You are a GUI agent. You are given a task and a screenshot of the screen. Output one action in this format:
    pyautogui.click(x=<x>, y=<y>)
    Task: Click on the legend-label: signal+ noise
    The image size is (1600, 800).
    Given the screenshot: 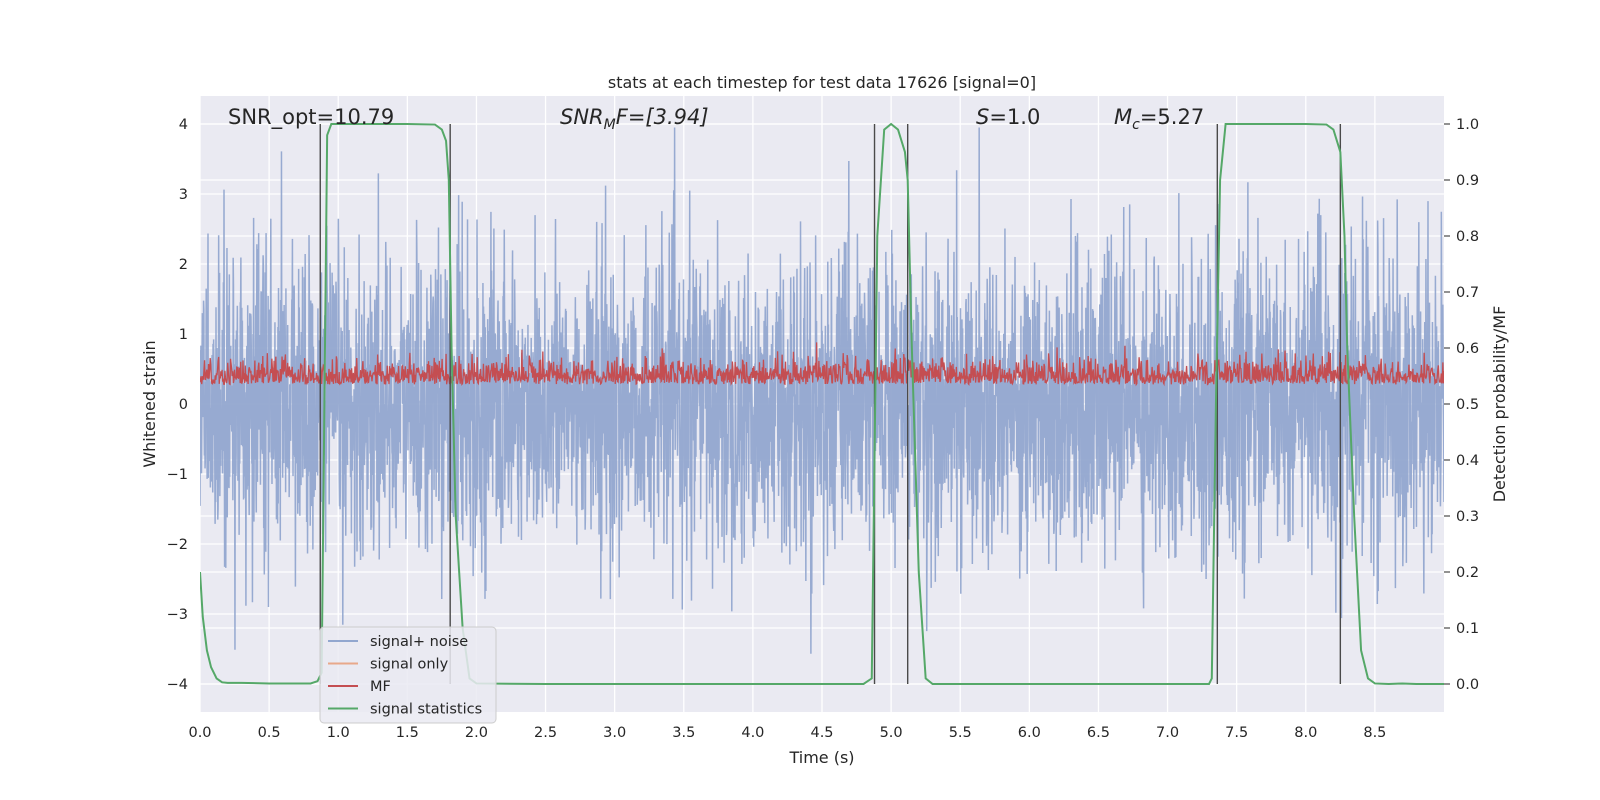 What is the action you would take?
    pyautogui.click(x=419, y=642)
    